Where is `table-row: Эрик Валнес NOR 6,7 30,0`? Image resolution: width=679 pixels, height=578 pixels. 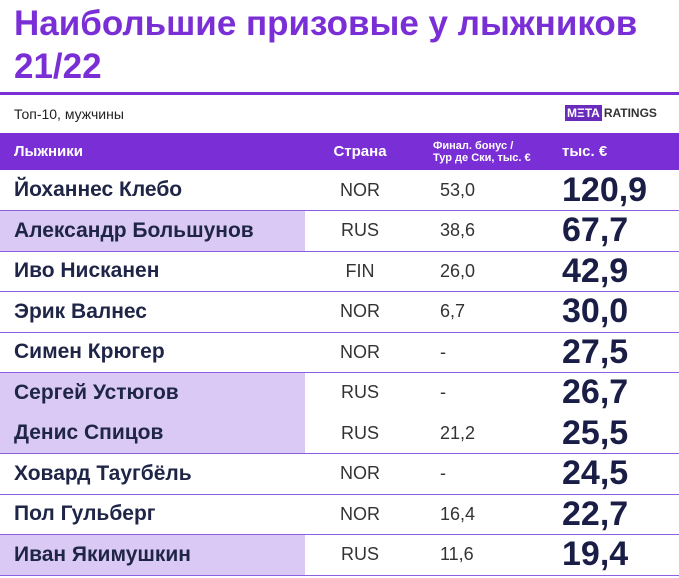
table-row: Эрик Валнес NOR 6,7 30,0 is located at coordinates (339, 312).